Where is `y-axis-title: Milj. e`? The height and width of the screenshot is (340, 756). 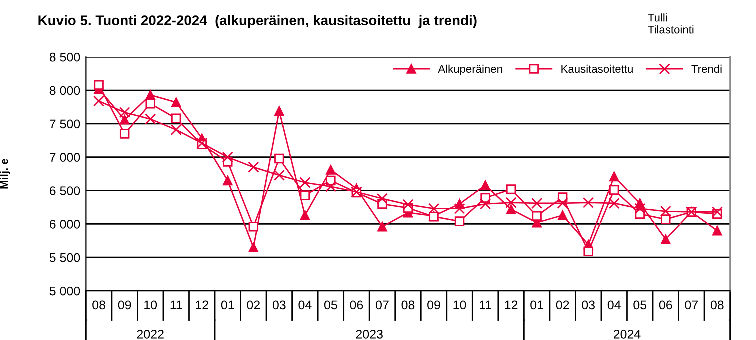 y-axis-title: Milj. e is located at coordinates (5, 174).